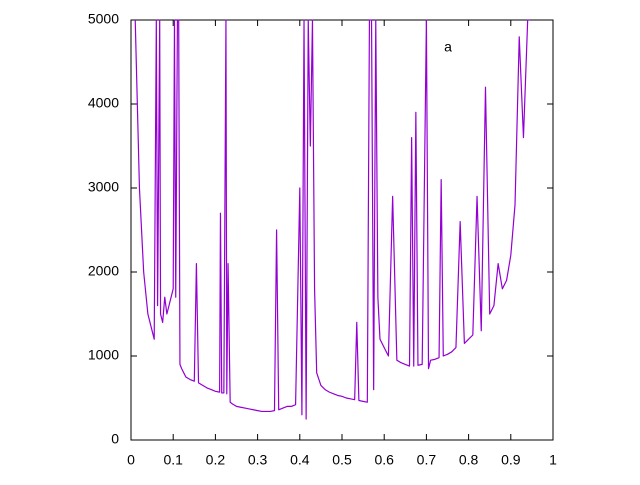 The width and height of the screenshot is (640, 485). Describe the element at coordinates (173, 460) in the screenshot. I see `x-tick-label: 0.1` at that location.